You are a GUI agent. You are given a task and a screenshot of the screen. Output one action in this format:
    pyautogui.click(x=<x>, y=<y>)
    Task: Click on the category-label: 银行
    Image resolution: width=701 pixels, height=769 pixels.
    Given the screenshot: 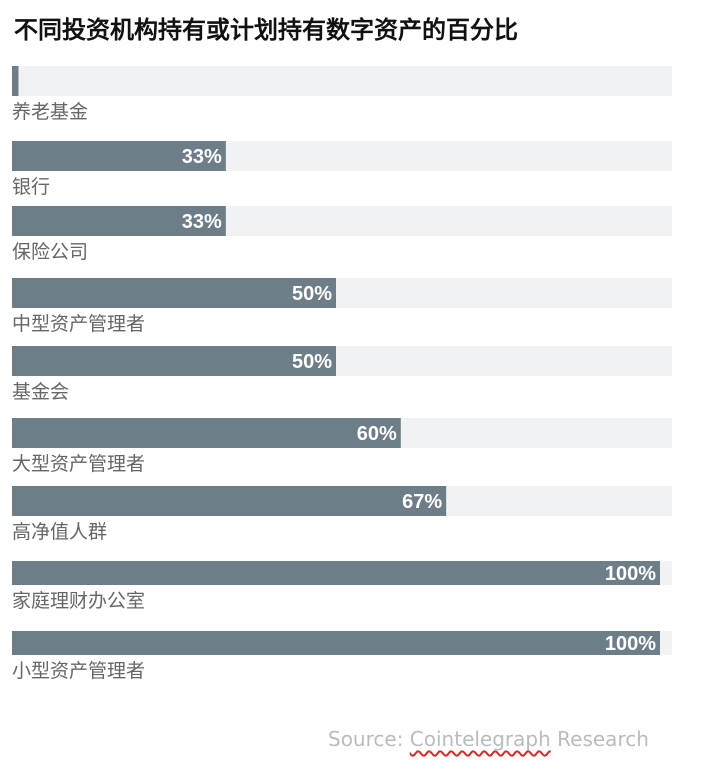 What is the action you would take?
    pyautogui.click(x=31, y=187)
    